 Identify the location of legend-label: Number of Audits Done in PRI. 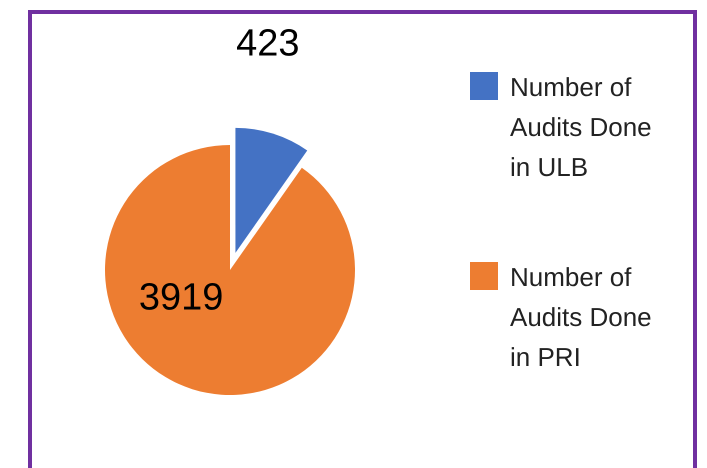
(581, 317).